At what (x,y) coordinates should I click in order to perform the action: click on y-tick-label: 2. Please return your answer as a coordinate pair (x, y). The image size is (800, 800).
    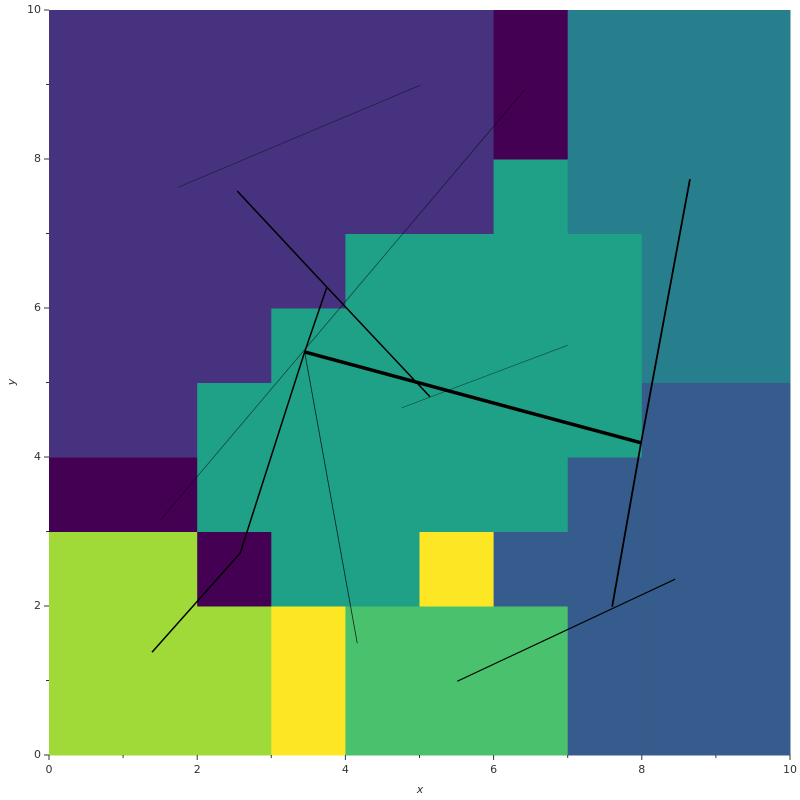
    Looking at the image, I should click on (37, 605).